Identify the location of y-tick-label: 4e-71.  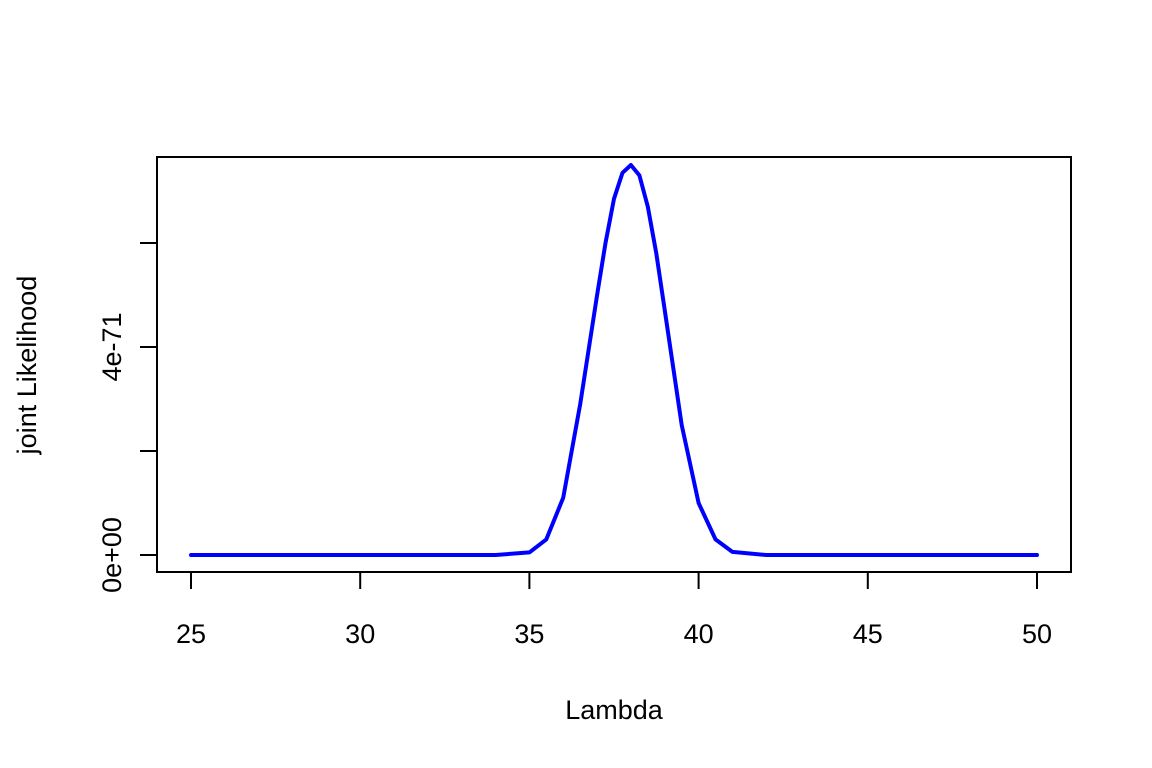
(112, 346).